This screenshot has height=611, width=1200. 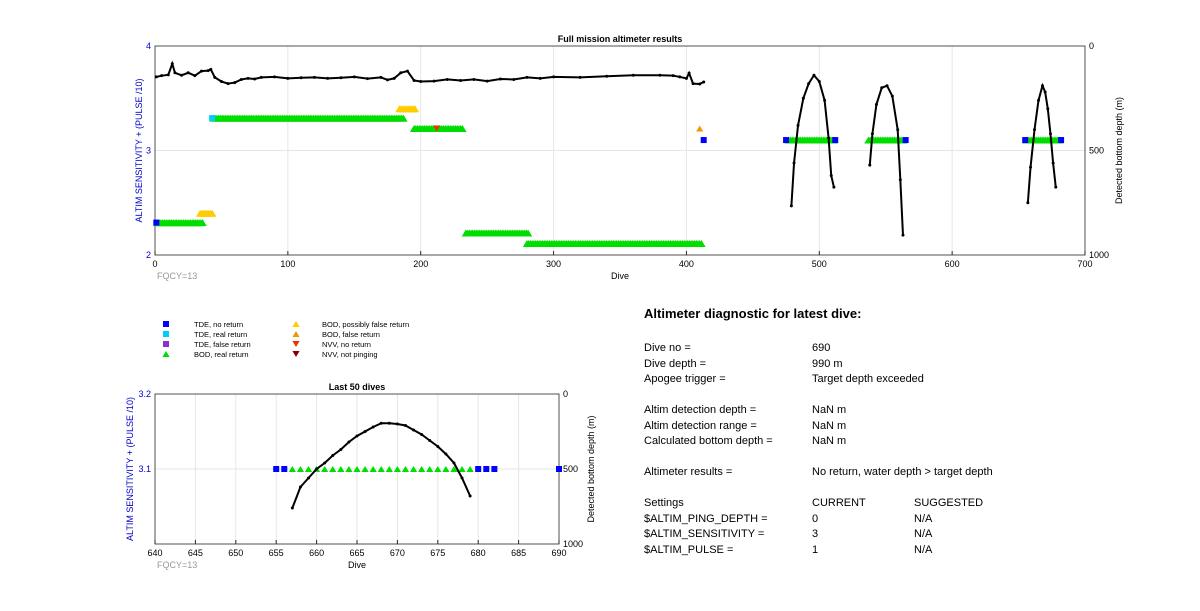 What do you see at coordinates (296, 334) in the screenshot?
I see `marker-bod-false` at bounding box center [296, 334].